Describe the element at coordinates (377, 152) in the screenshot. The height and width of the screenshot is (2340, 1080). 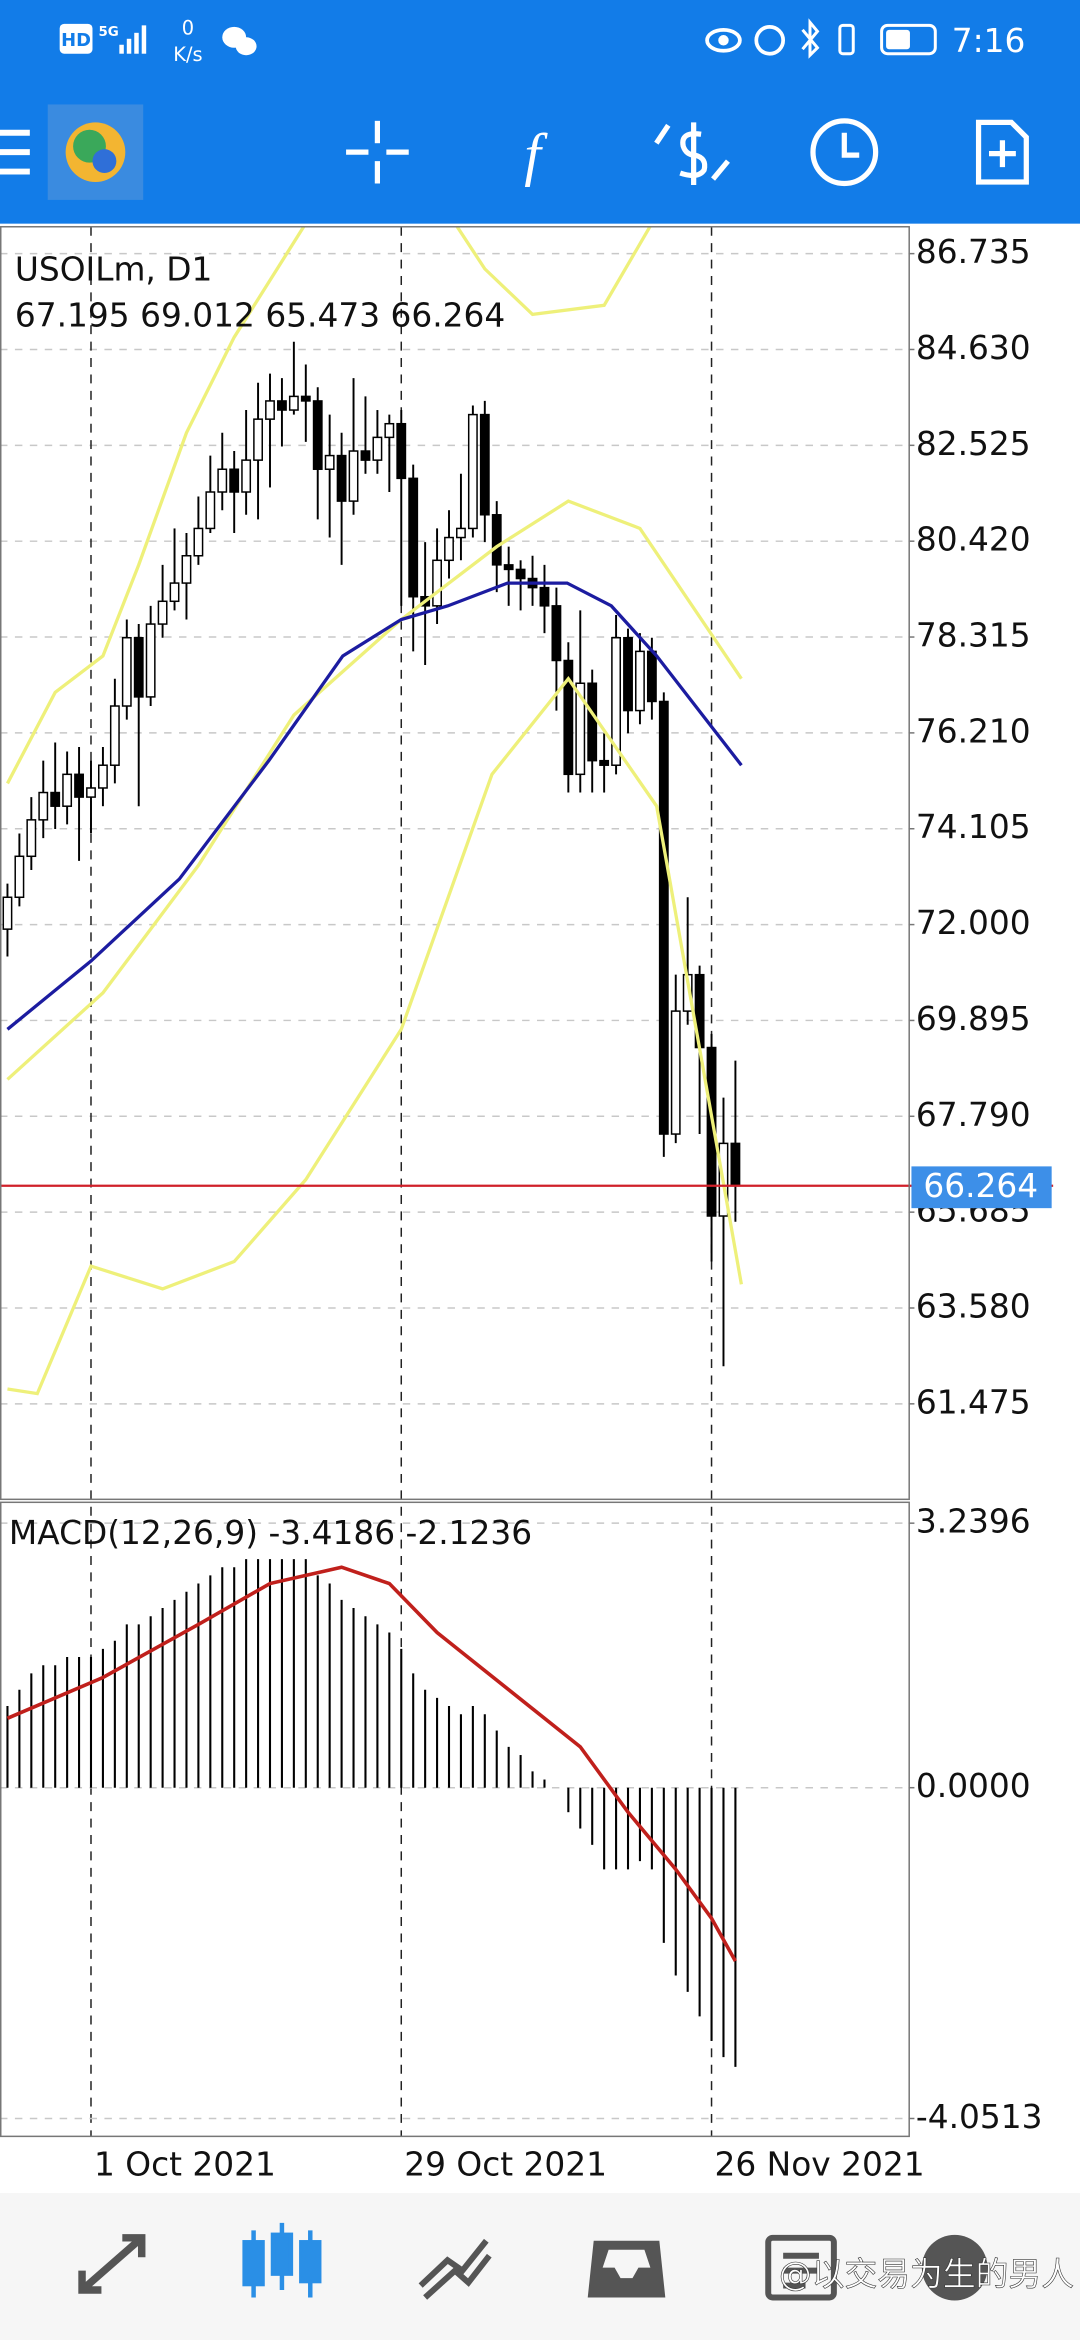
I see `crosshair-button` at that location.